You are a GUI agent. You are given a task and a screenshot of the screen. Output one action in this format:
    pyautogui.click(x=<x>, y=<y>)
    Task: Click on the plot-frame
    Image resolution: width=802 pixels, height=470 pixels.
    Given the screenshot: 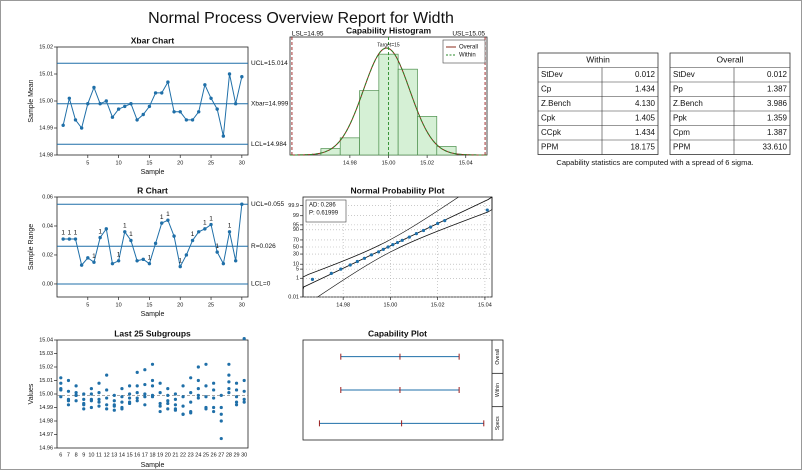 What is the action you would take?
    pyautogui.click(x=403, y=390)
    